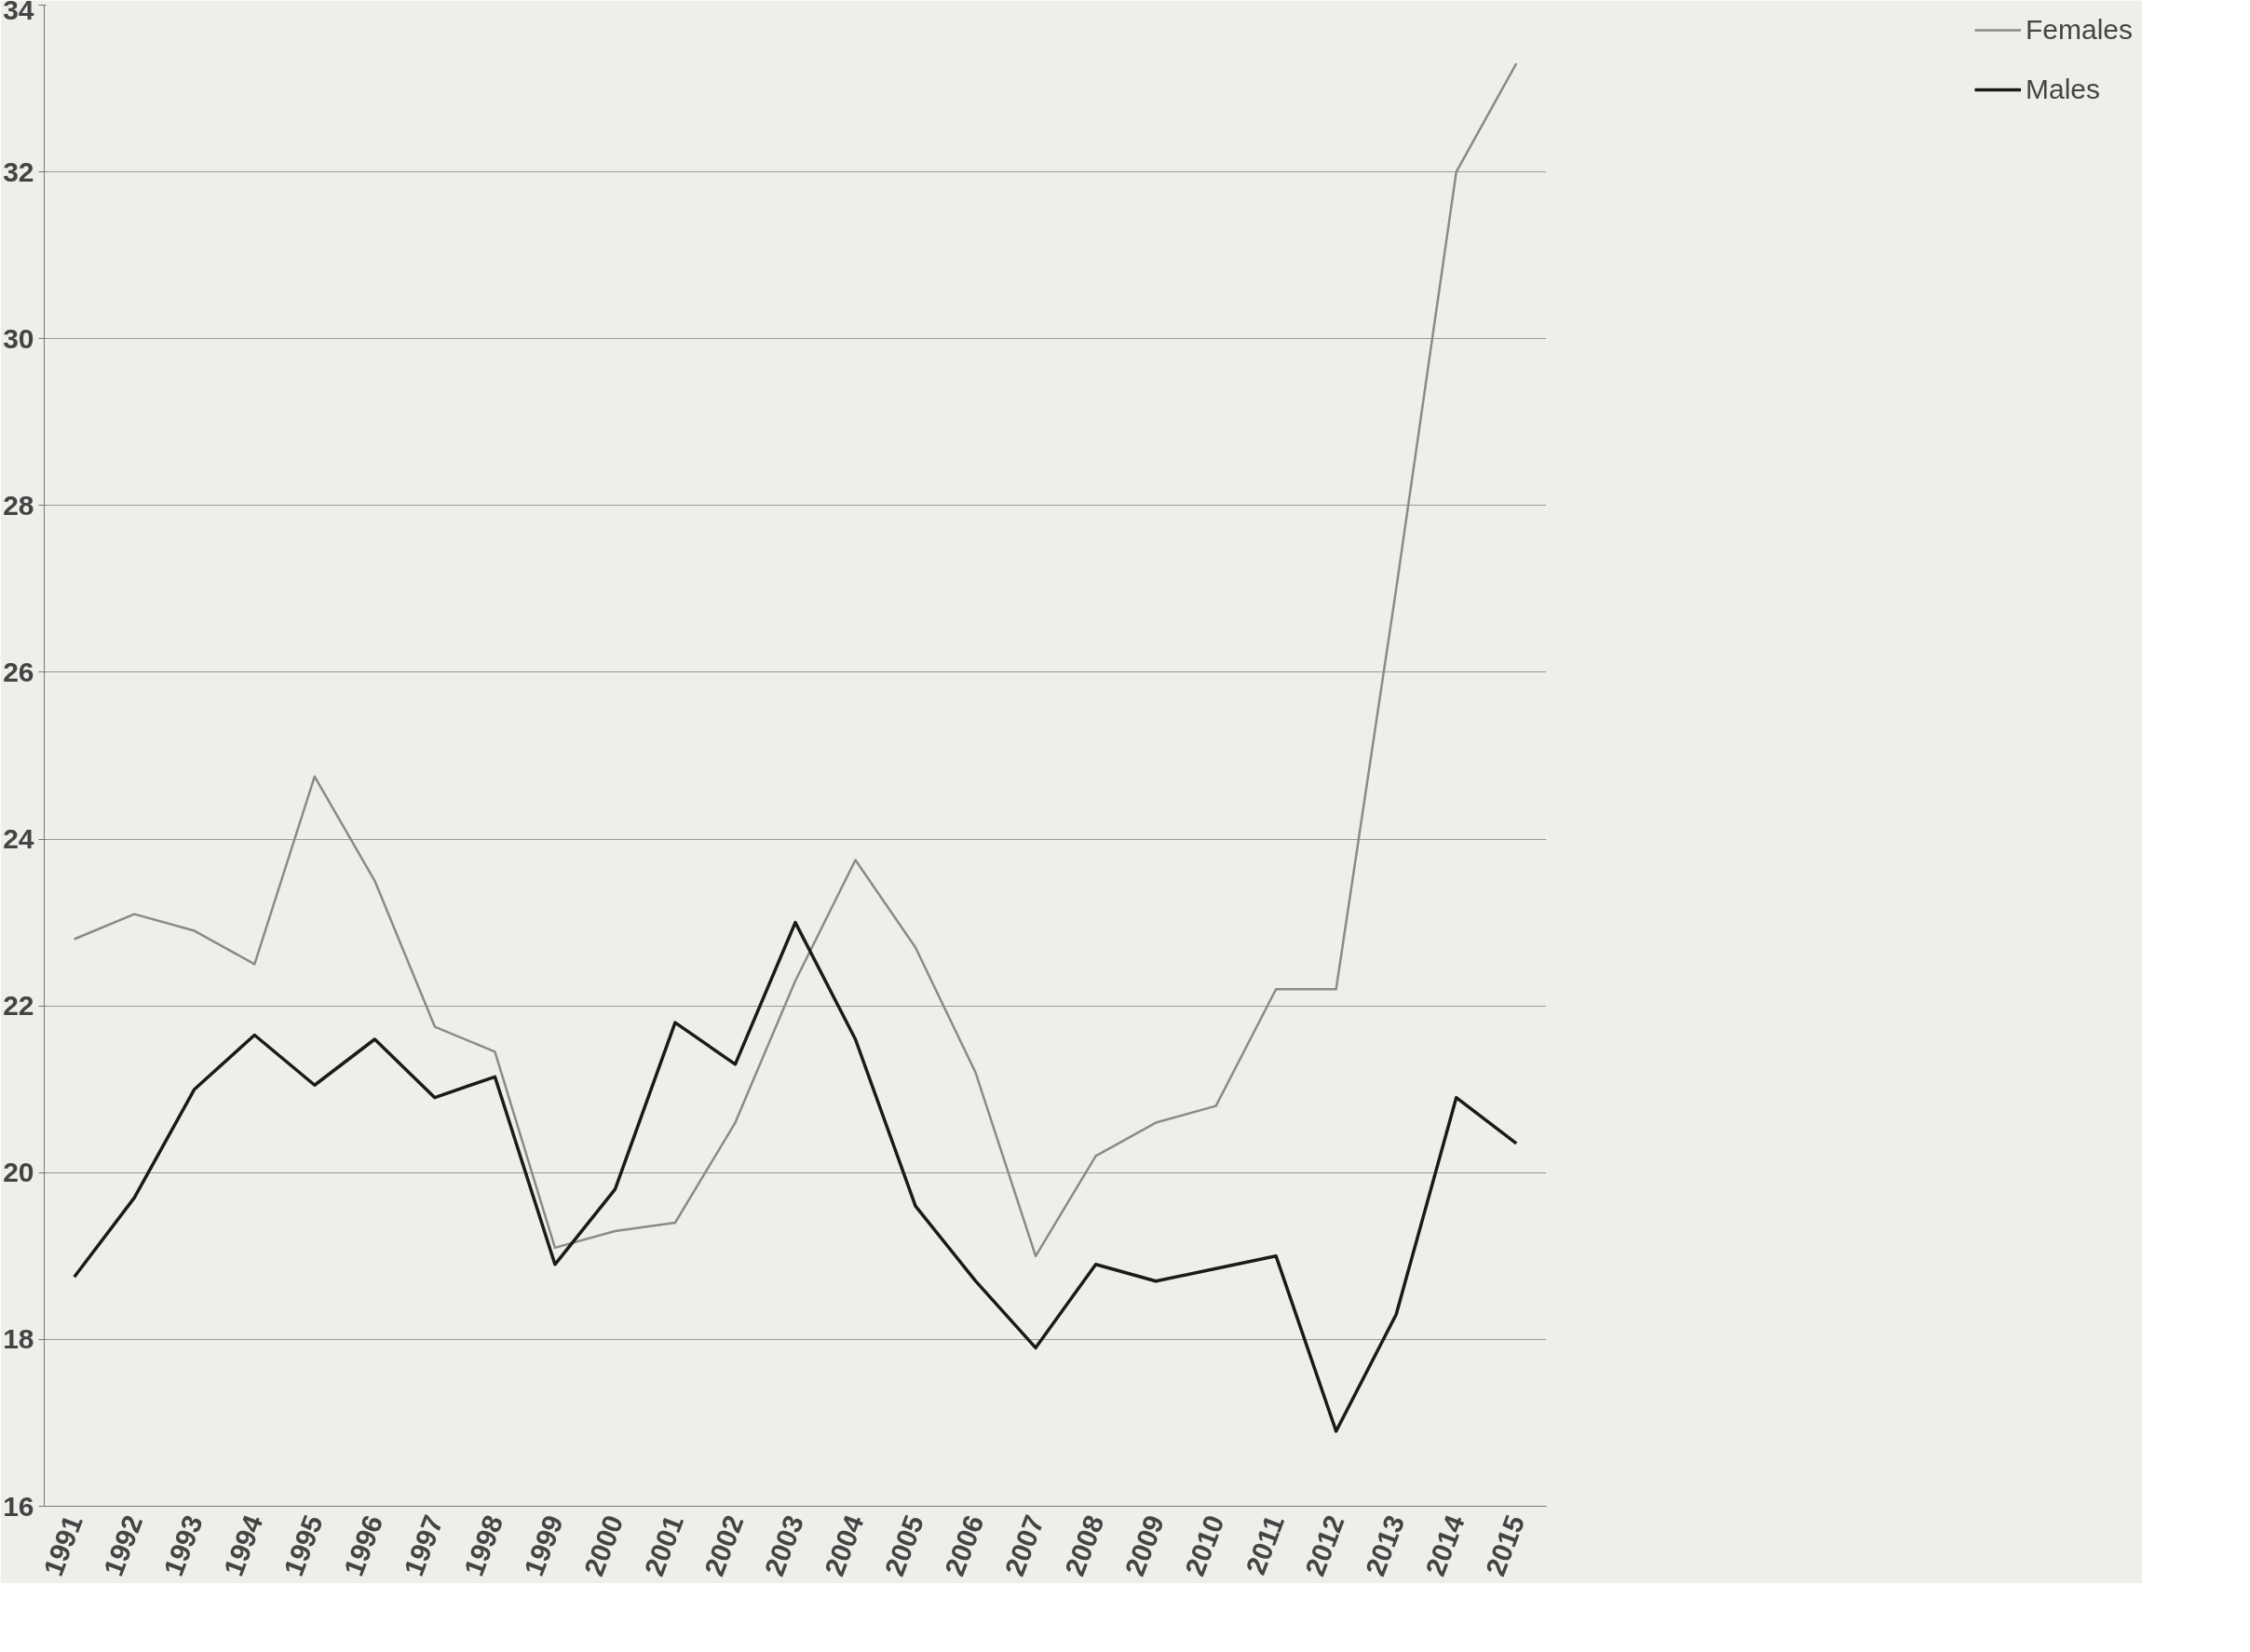 This screenshot has height=1652, width=2250. I want to click on x-tick-label: 1991, so click(62, 1545).